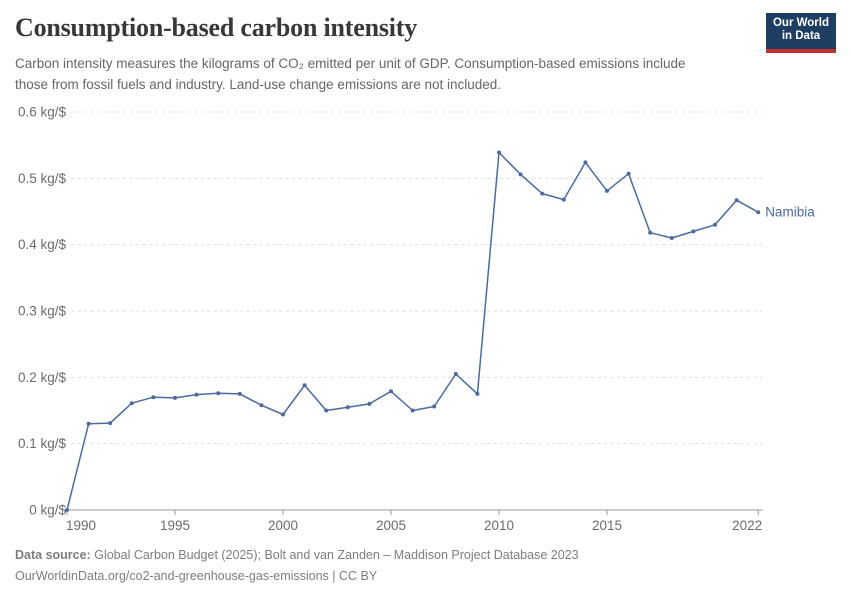 This screenshot has height=600, width=850. What do you see at coordinates (801, 36) in the screenshot?
I see `logo-line2: in Data` at bounding box center [801, 36].